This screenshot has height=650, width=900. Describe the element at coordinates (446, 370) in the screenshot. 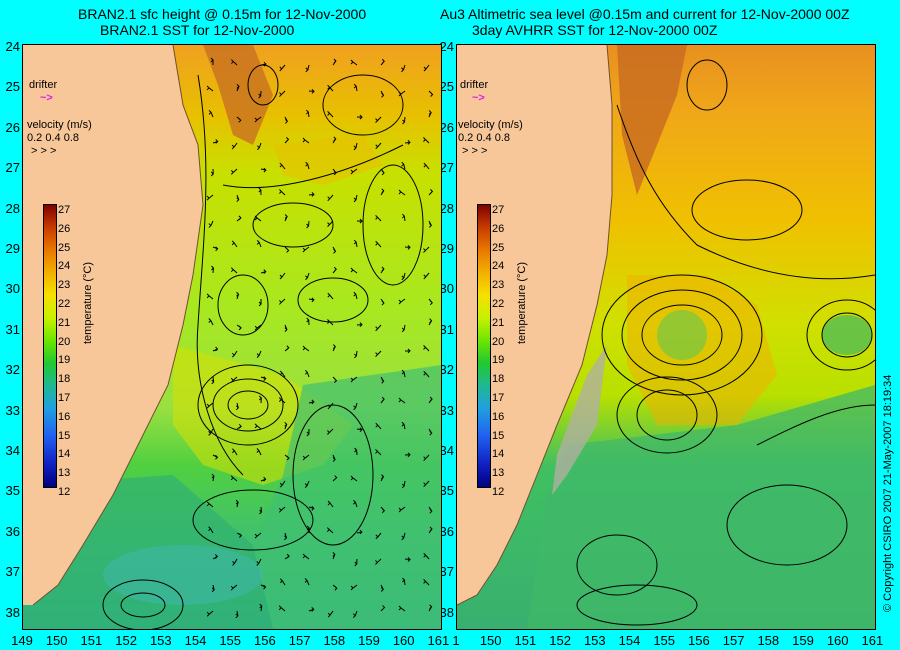

I see `right-y-tick-label: 32` at that location.